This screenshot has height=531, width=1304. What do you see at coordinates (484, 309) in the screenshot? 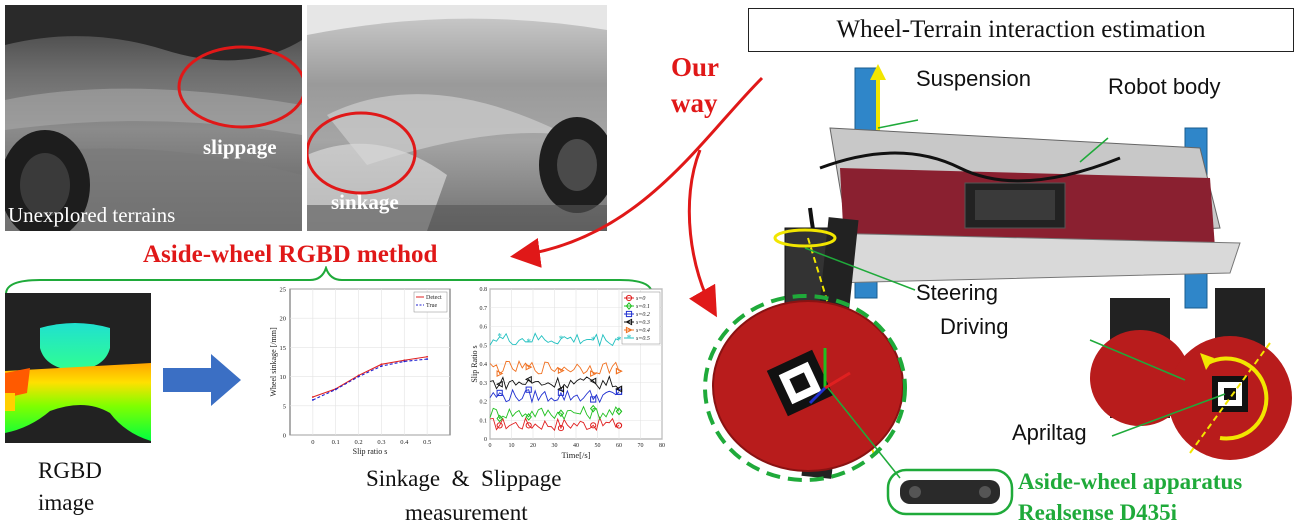
I see `y-tick-label: 0.7` at bounding box center [484, 309].